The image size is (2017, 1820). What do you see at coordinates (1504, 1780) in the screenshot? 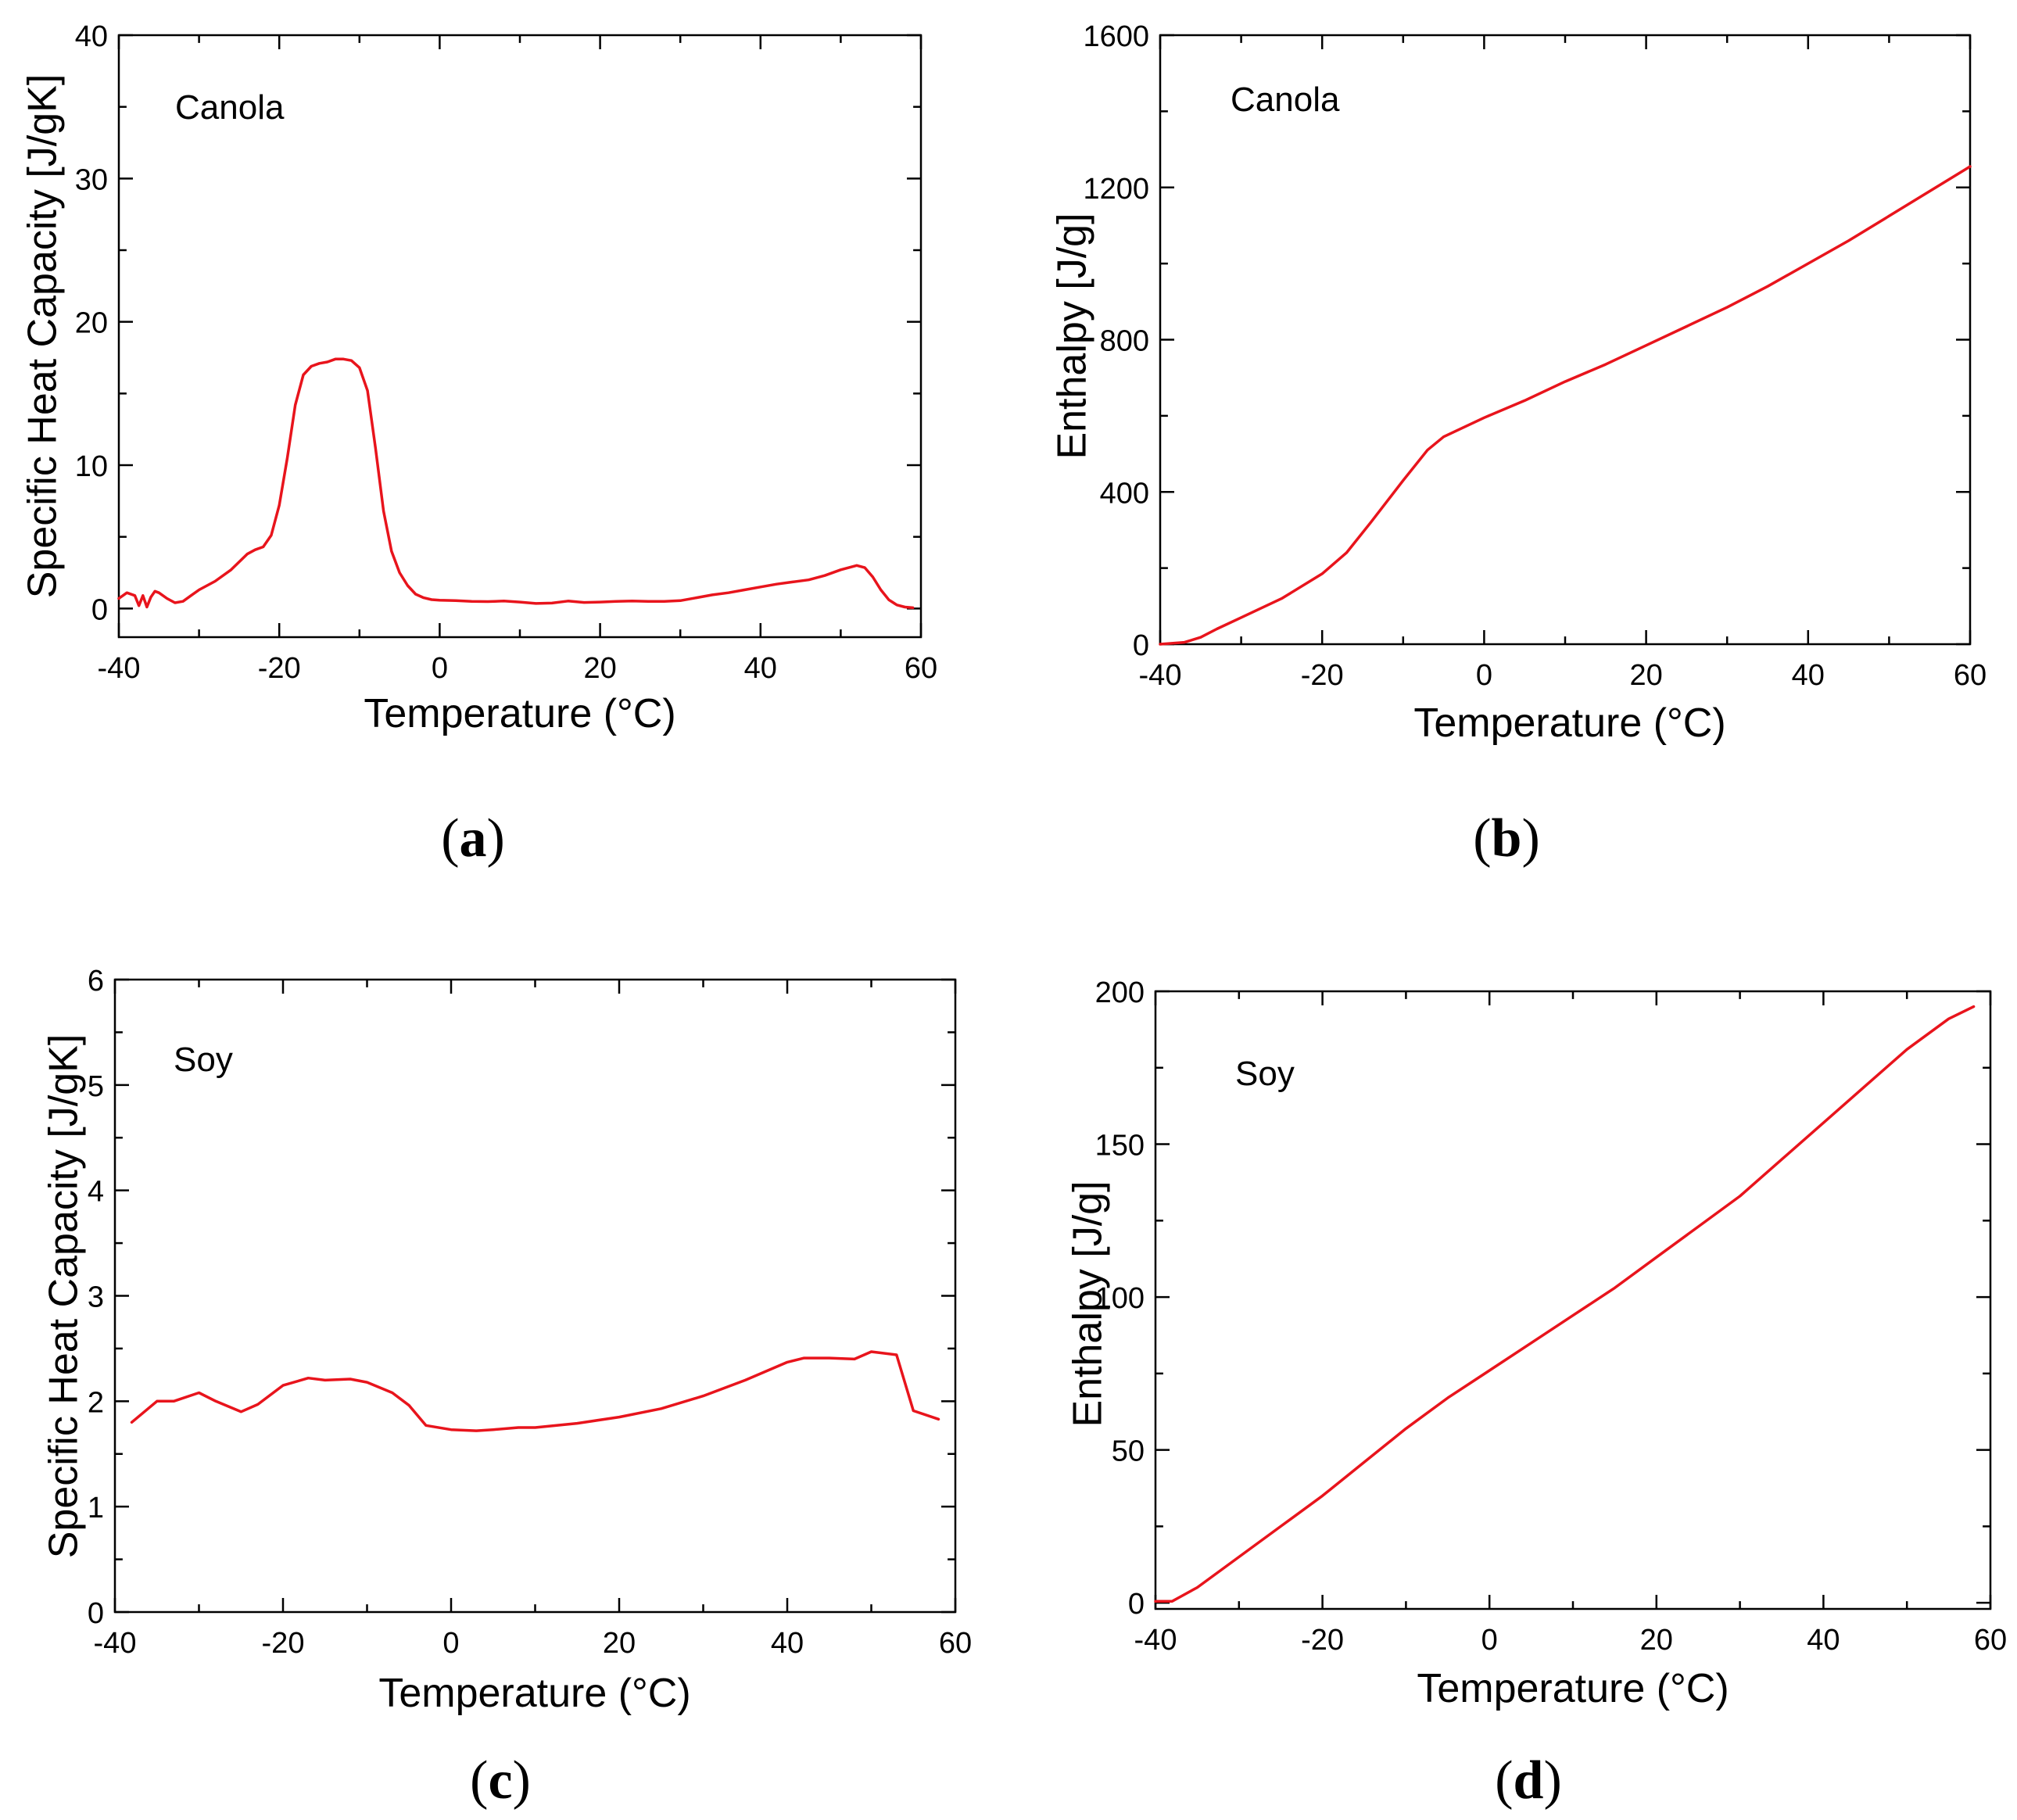
I see `panel-d-label-open: (` at bounding box center [1504, 1780].